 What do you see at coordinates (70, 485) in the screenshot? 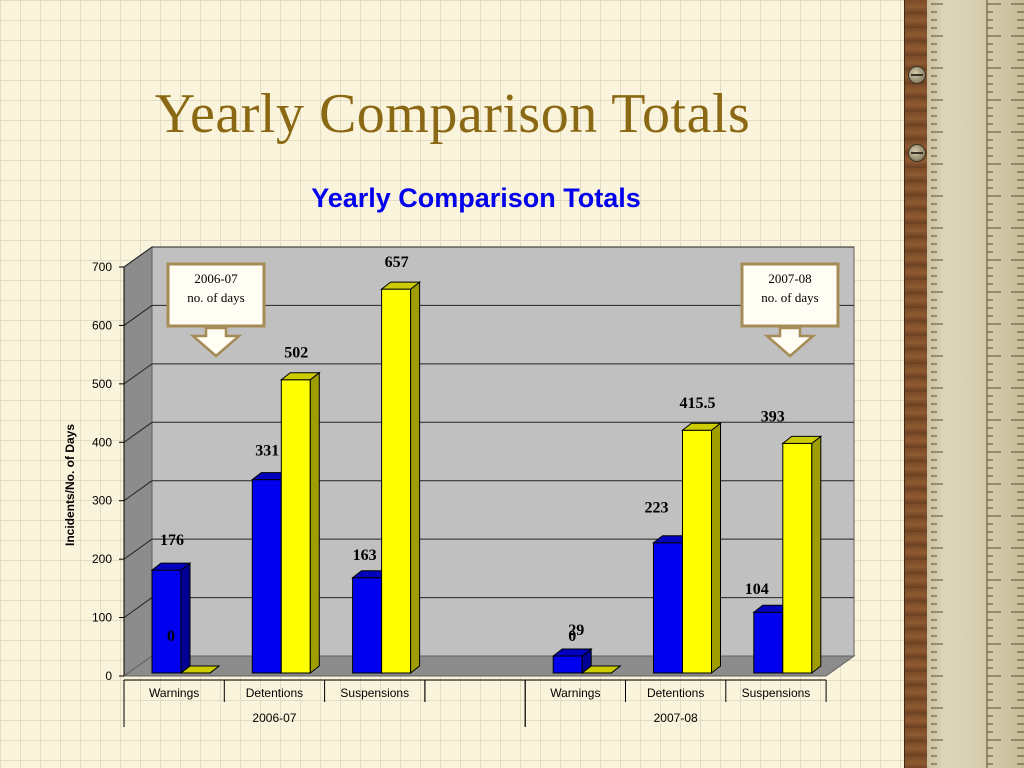
I see `y-axis-label: Incidents/No. of Days` at bounding box center [70, 485].